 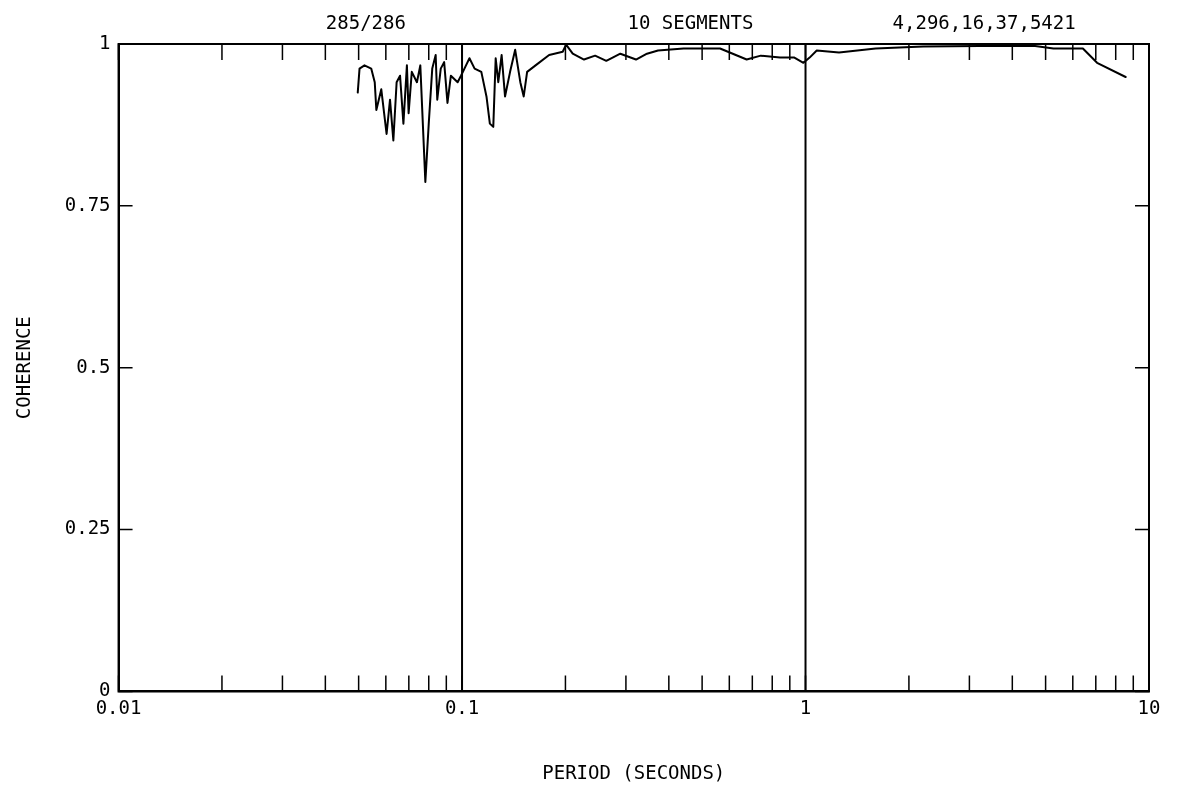 What do you see at coordinates (984, 22) in the screenshot?
I see `text: 4,296,16,37,5421` at bounding box center [984, 22].